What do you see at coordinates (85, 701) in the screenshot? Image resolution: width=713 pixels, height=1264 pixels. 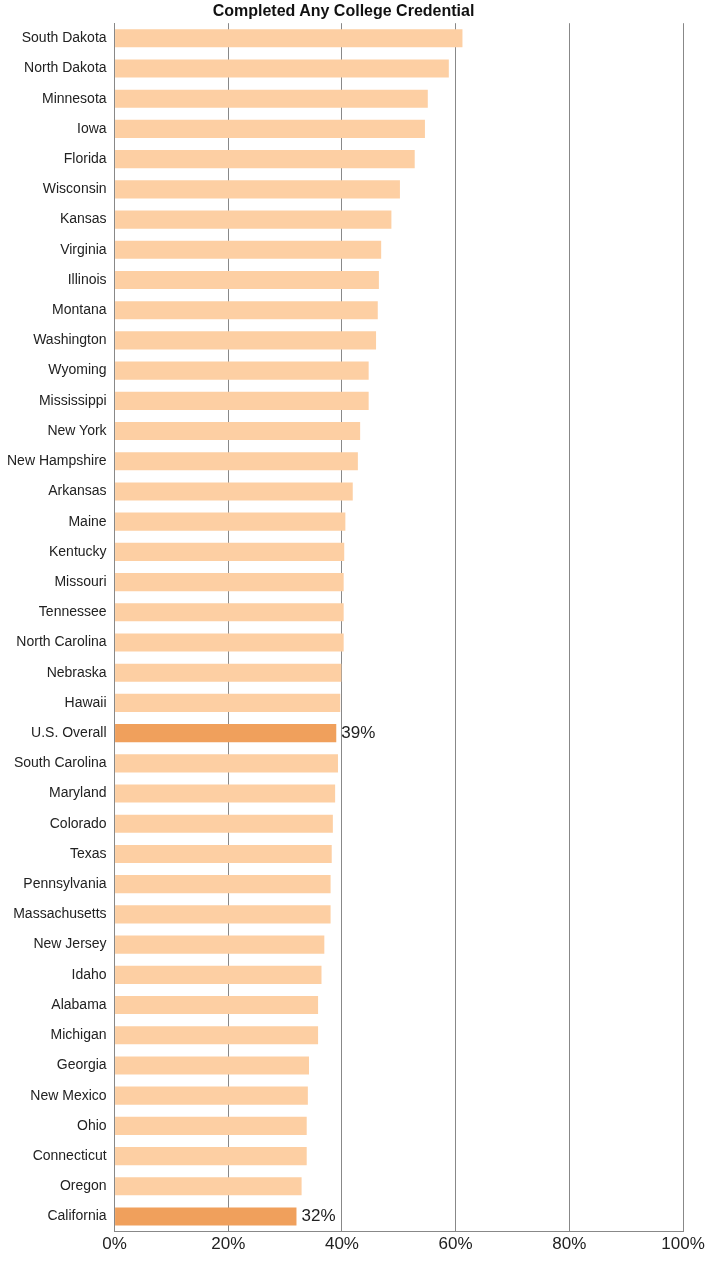 I see `y-tick-label: Hawaii` at bounding box center [85, 701].